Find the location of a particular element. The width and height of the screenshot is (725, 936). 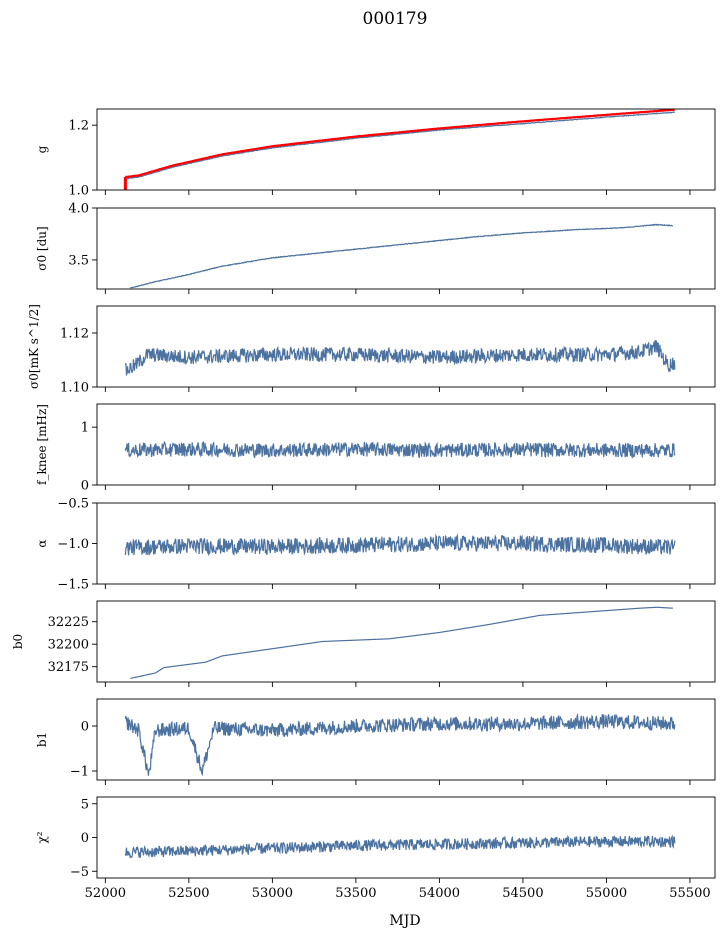

x-tick-label: 55000 is located at coordinates (606, 893).